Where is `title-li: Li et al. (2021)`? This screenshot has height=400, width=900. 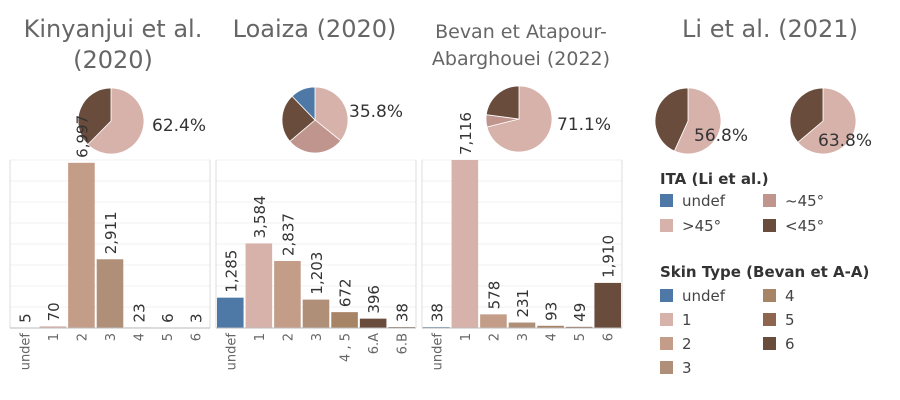 title-li: Li et al. (2021) is located at coordinates (770, 29).